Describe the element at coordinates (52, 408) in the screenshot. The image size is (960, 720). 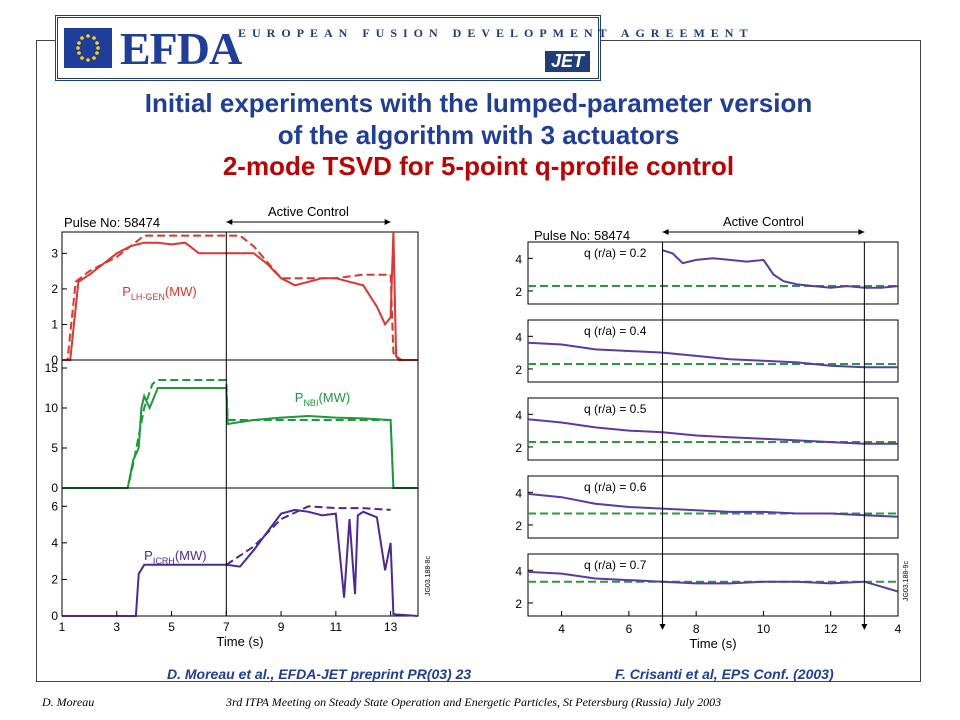
I see `y-tick-label: 10` at that location.